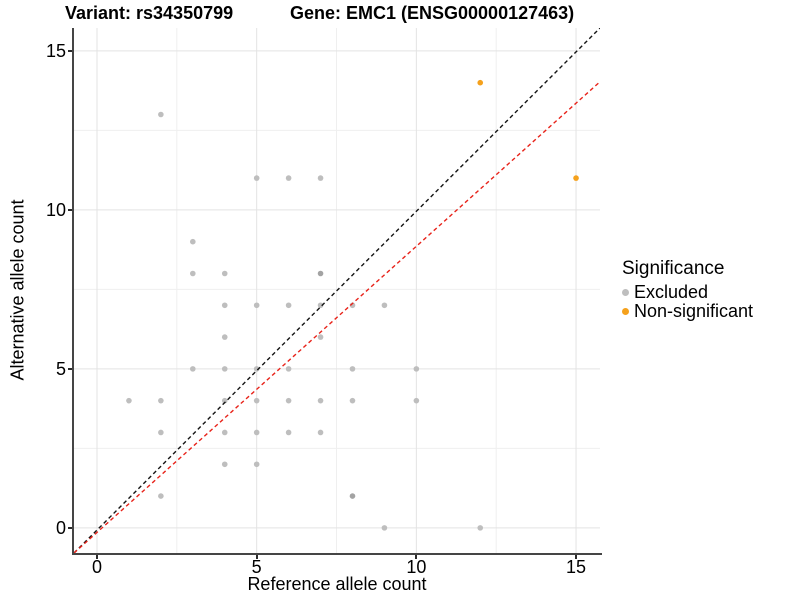  What do you see at coordinates (625, 311) in the screenshot?
I see `non-significant-dot-icon` at bounding box center [625, 311].